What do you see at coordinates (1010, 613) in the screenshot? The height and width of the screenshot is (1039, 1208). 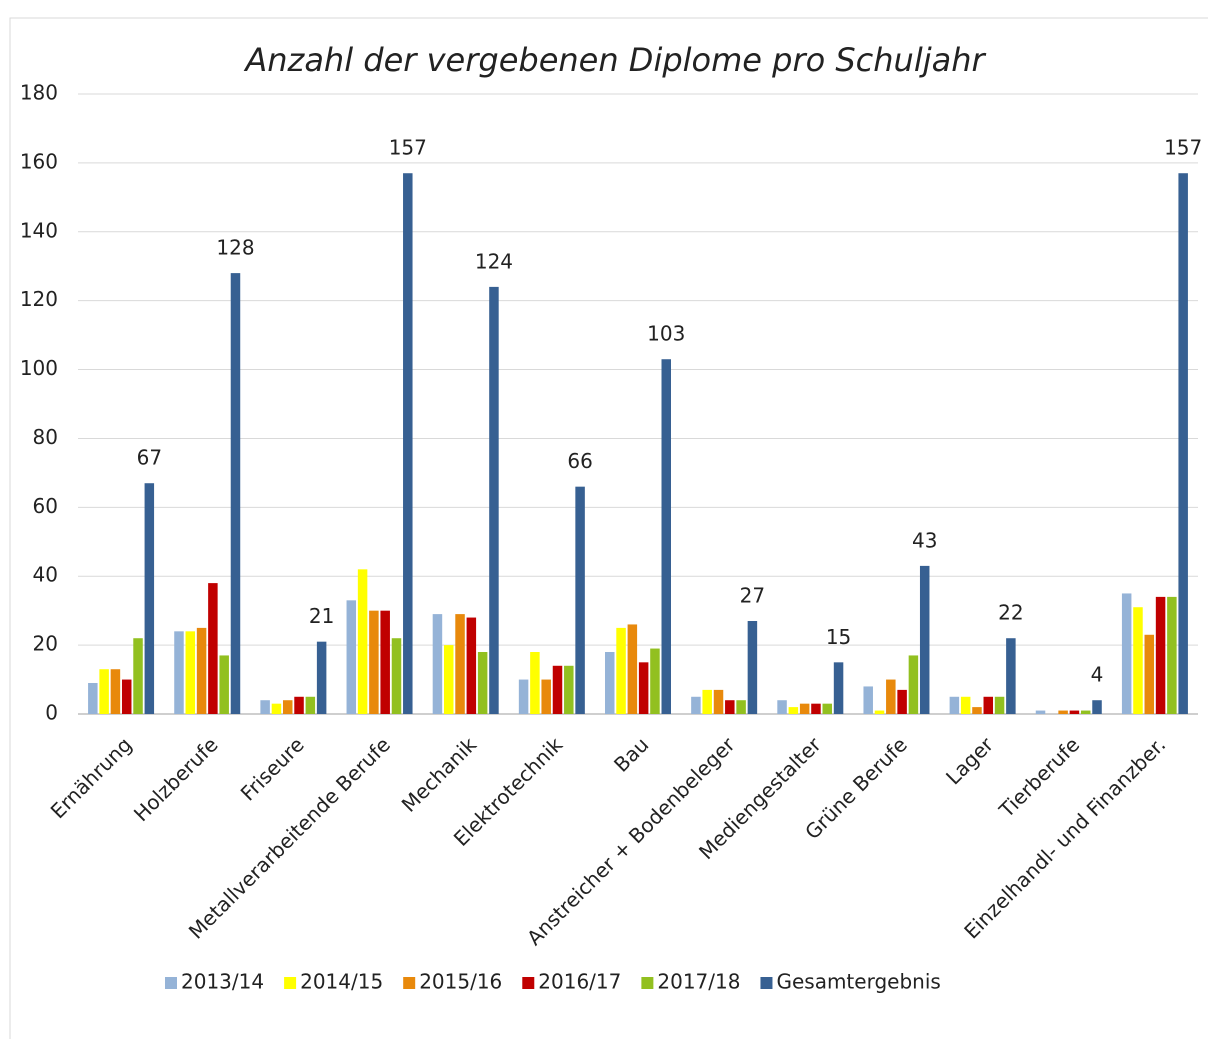 I see `data-label: 22` at bounding box center [1010, 613].